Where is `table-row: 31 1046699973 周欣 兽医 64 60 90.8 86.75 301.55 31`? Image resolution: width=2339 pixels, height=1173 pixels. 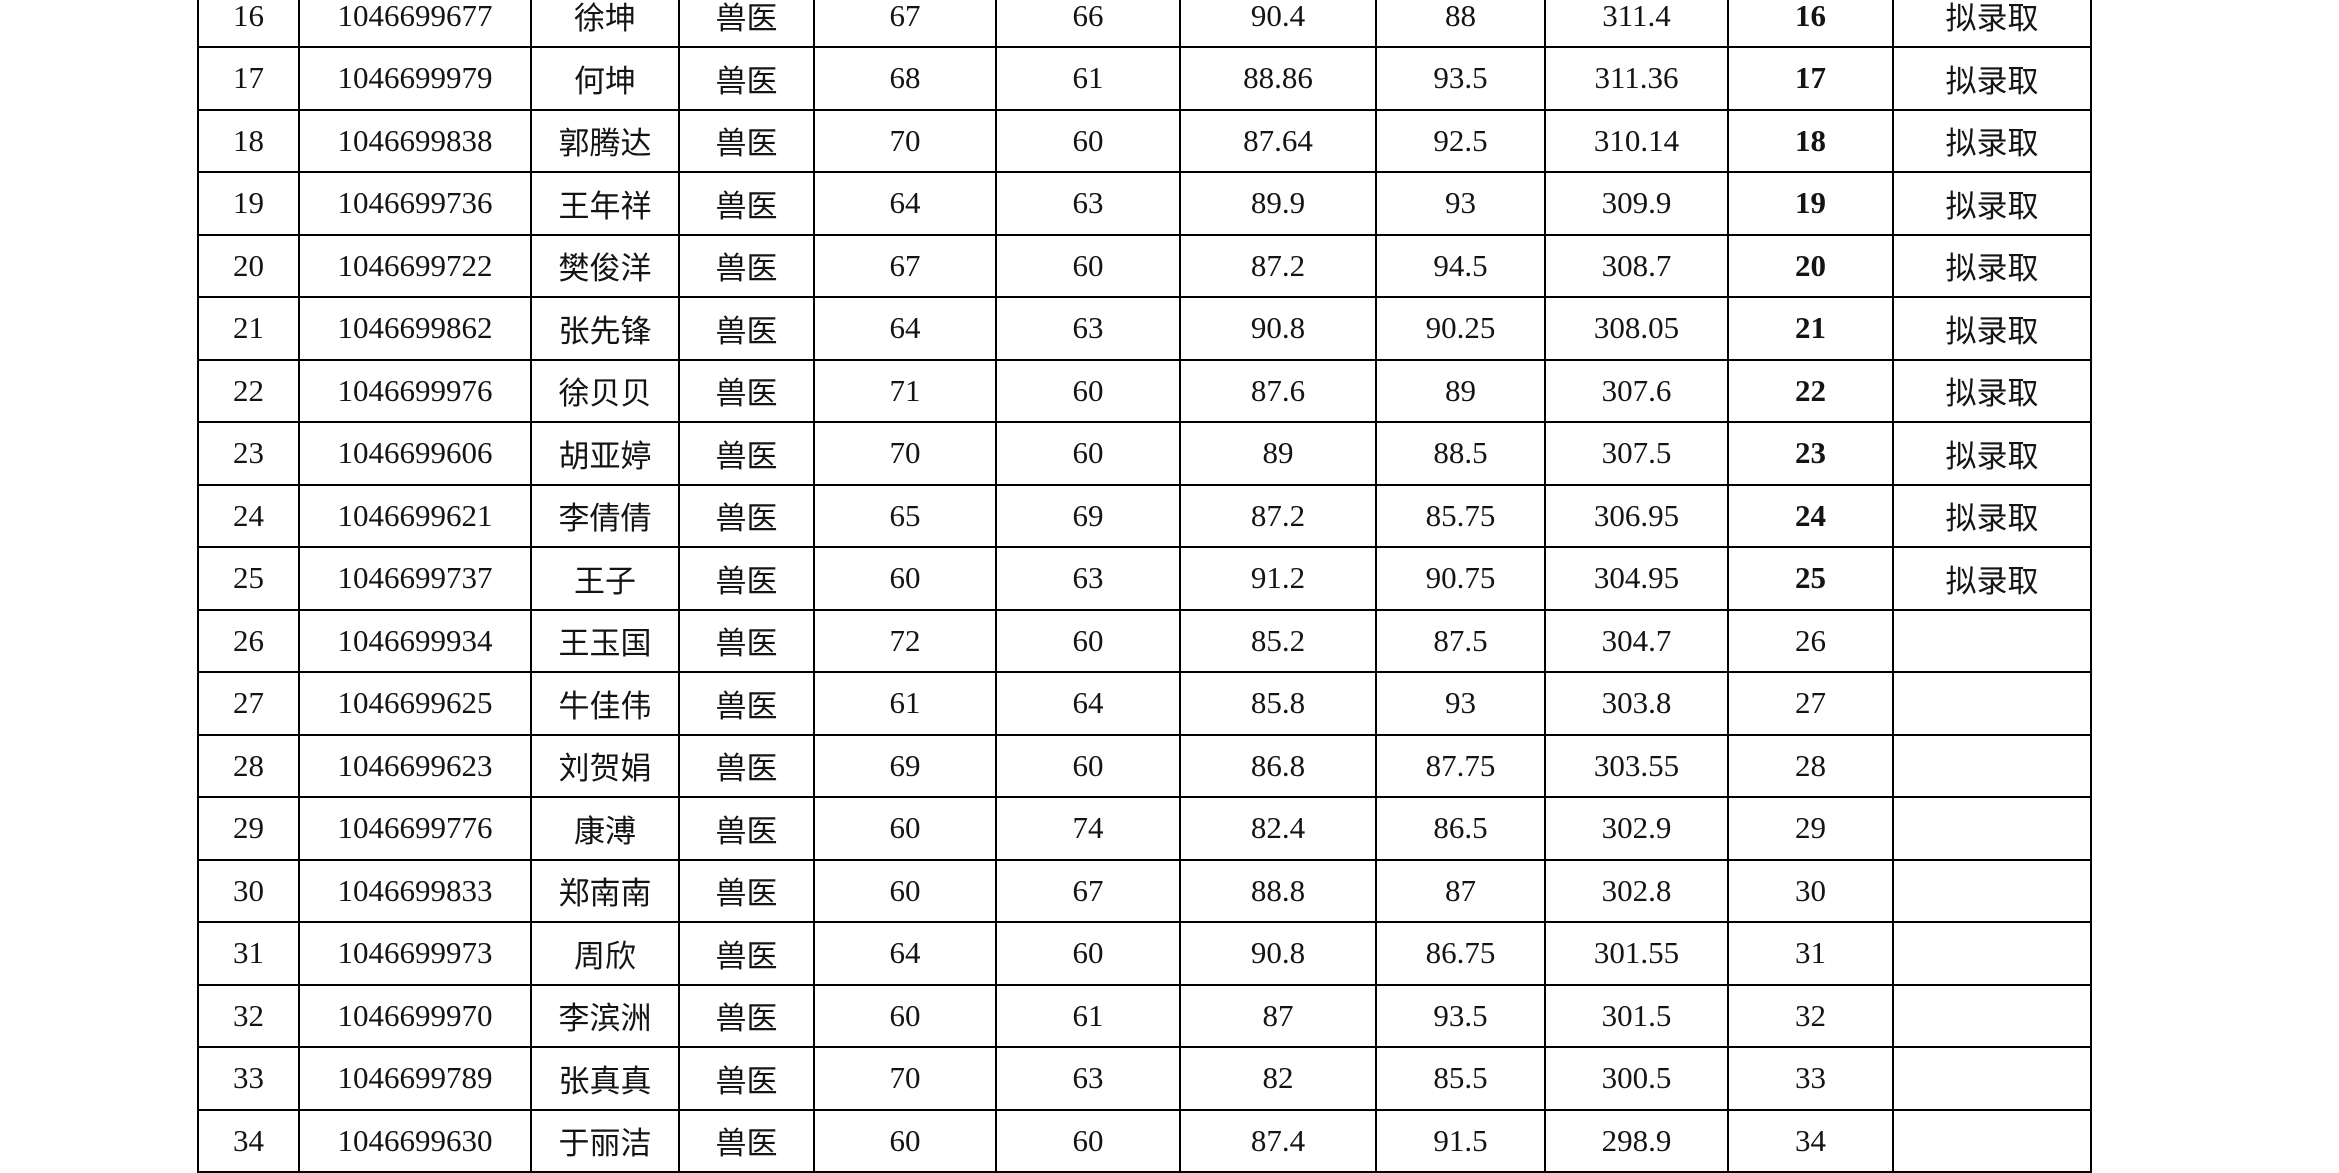
table-row: 31 1046699973 周欣 兽医 64 60 90.8 86.75 301.55 31 is located at coordinates (1144, 953).